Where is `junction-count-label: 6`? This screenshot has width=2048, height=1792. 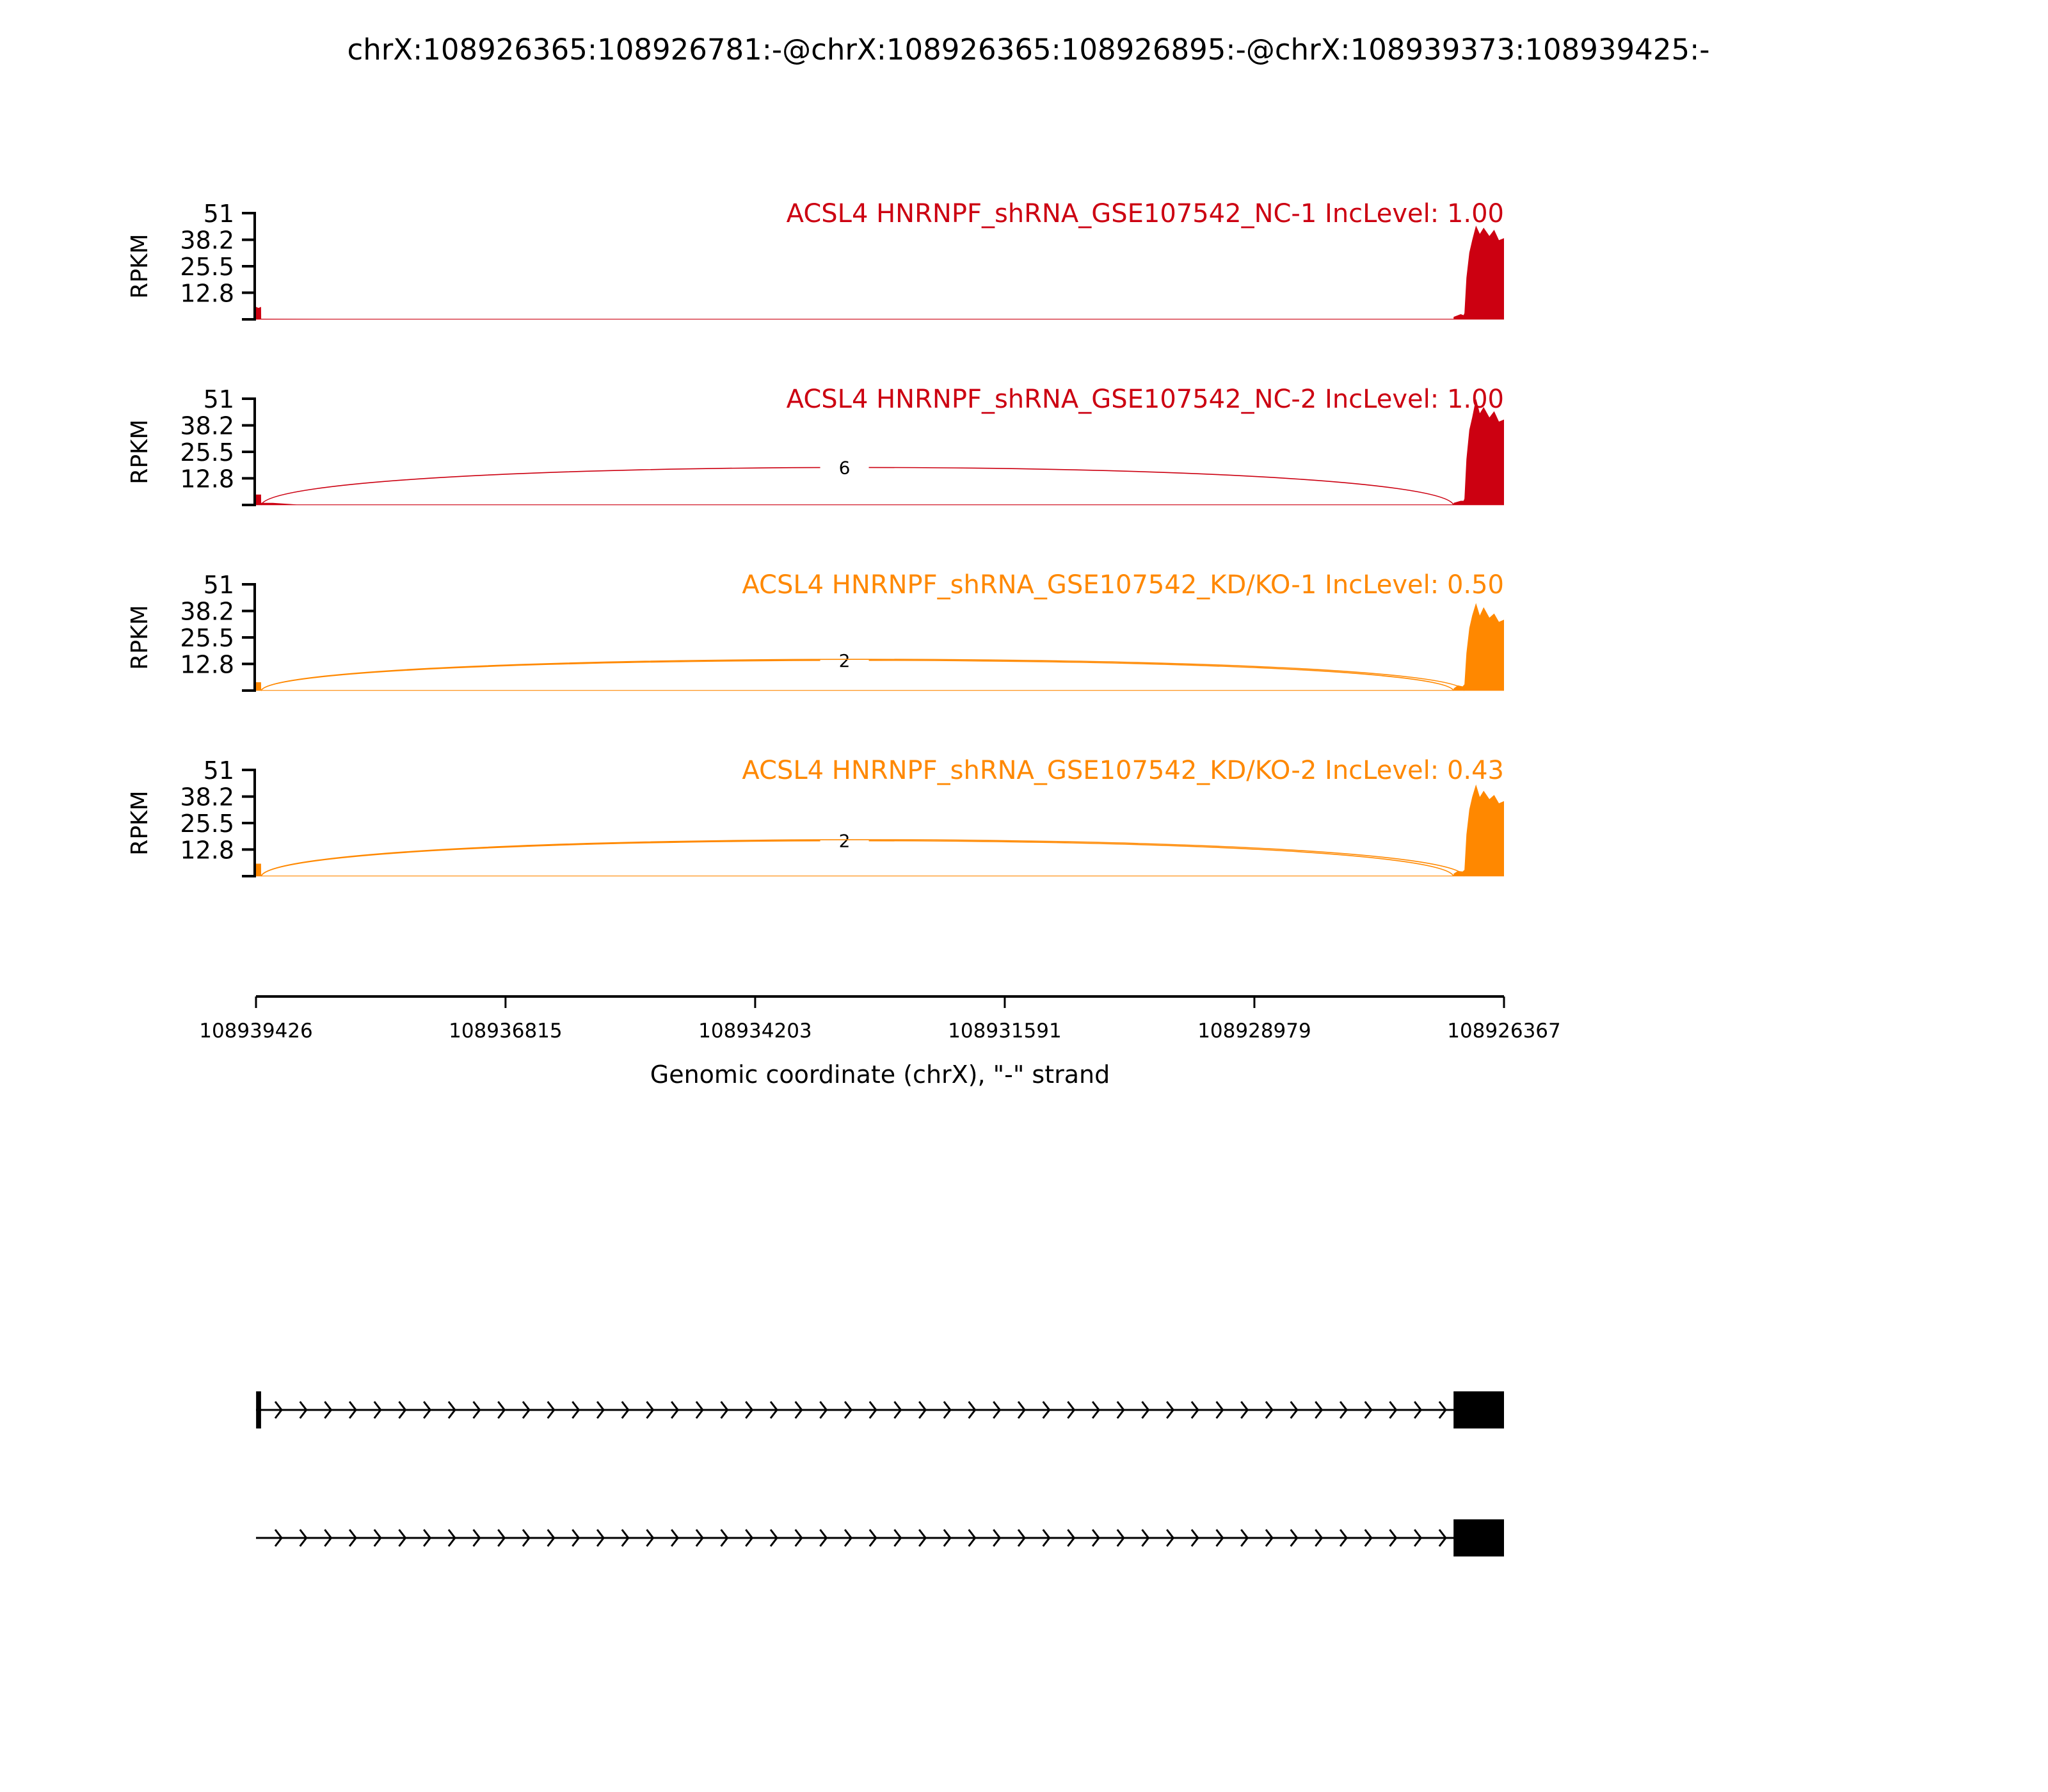 junction-count-label: 6 is located at coordinates (845, 467).